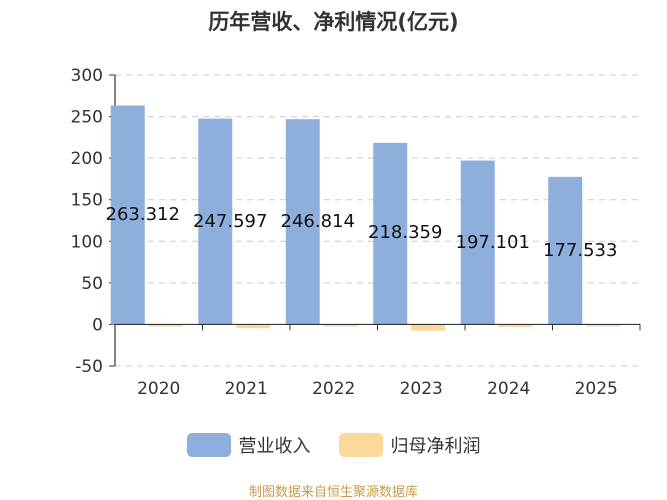 The height and width of the screenshot is (500, 667). Describe the element at coordinates (508, 389) in the screenshot. I see `x-tick-label: 2024` at that location.